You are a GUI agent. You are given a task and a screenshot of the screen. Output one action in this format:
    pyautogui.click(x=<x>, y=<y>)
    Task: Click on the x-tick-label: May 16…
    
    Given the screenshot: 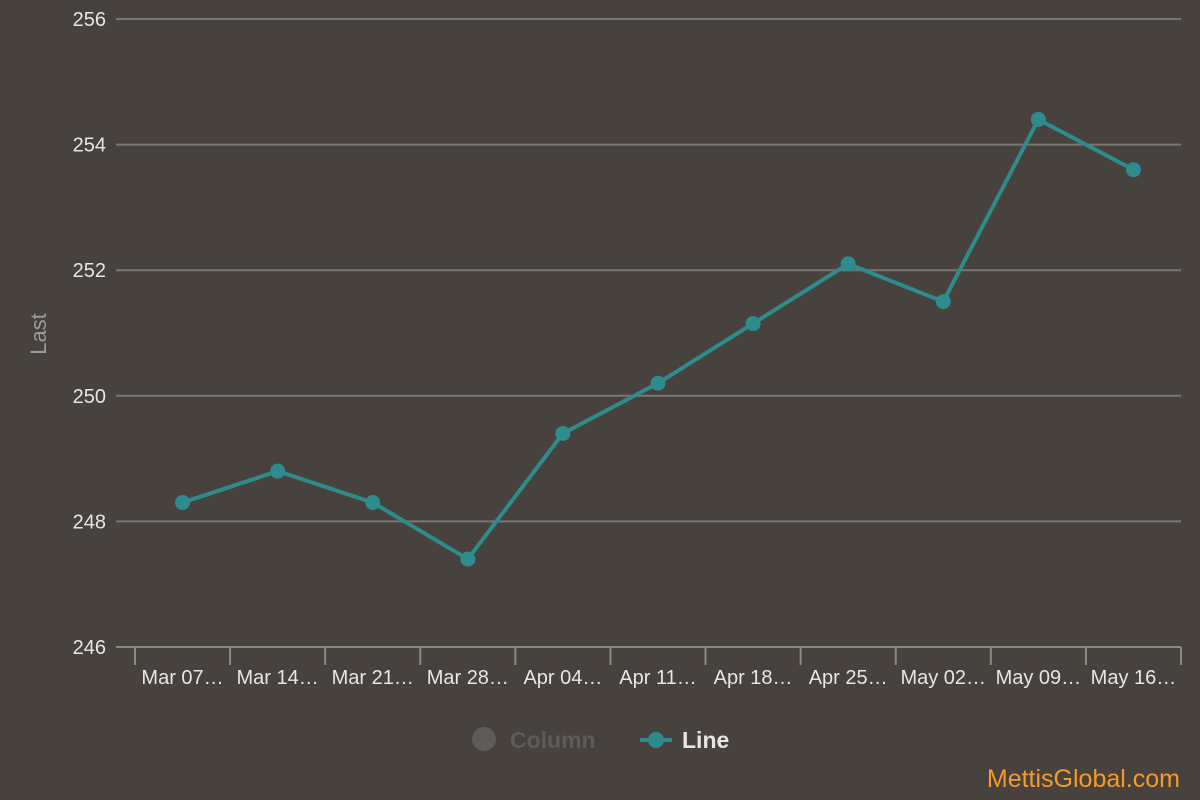 What is the action you would take?
    pyautogui.click(x=1134, y=678)
    